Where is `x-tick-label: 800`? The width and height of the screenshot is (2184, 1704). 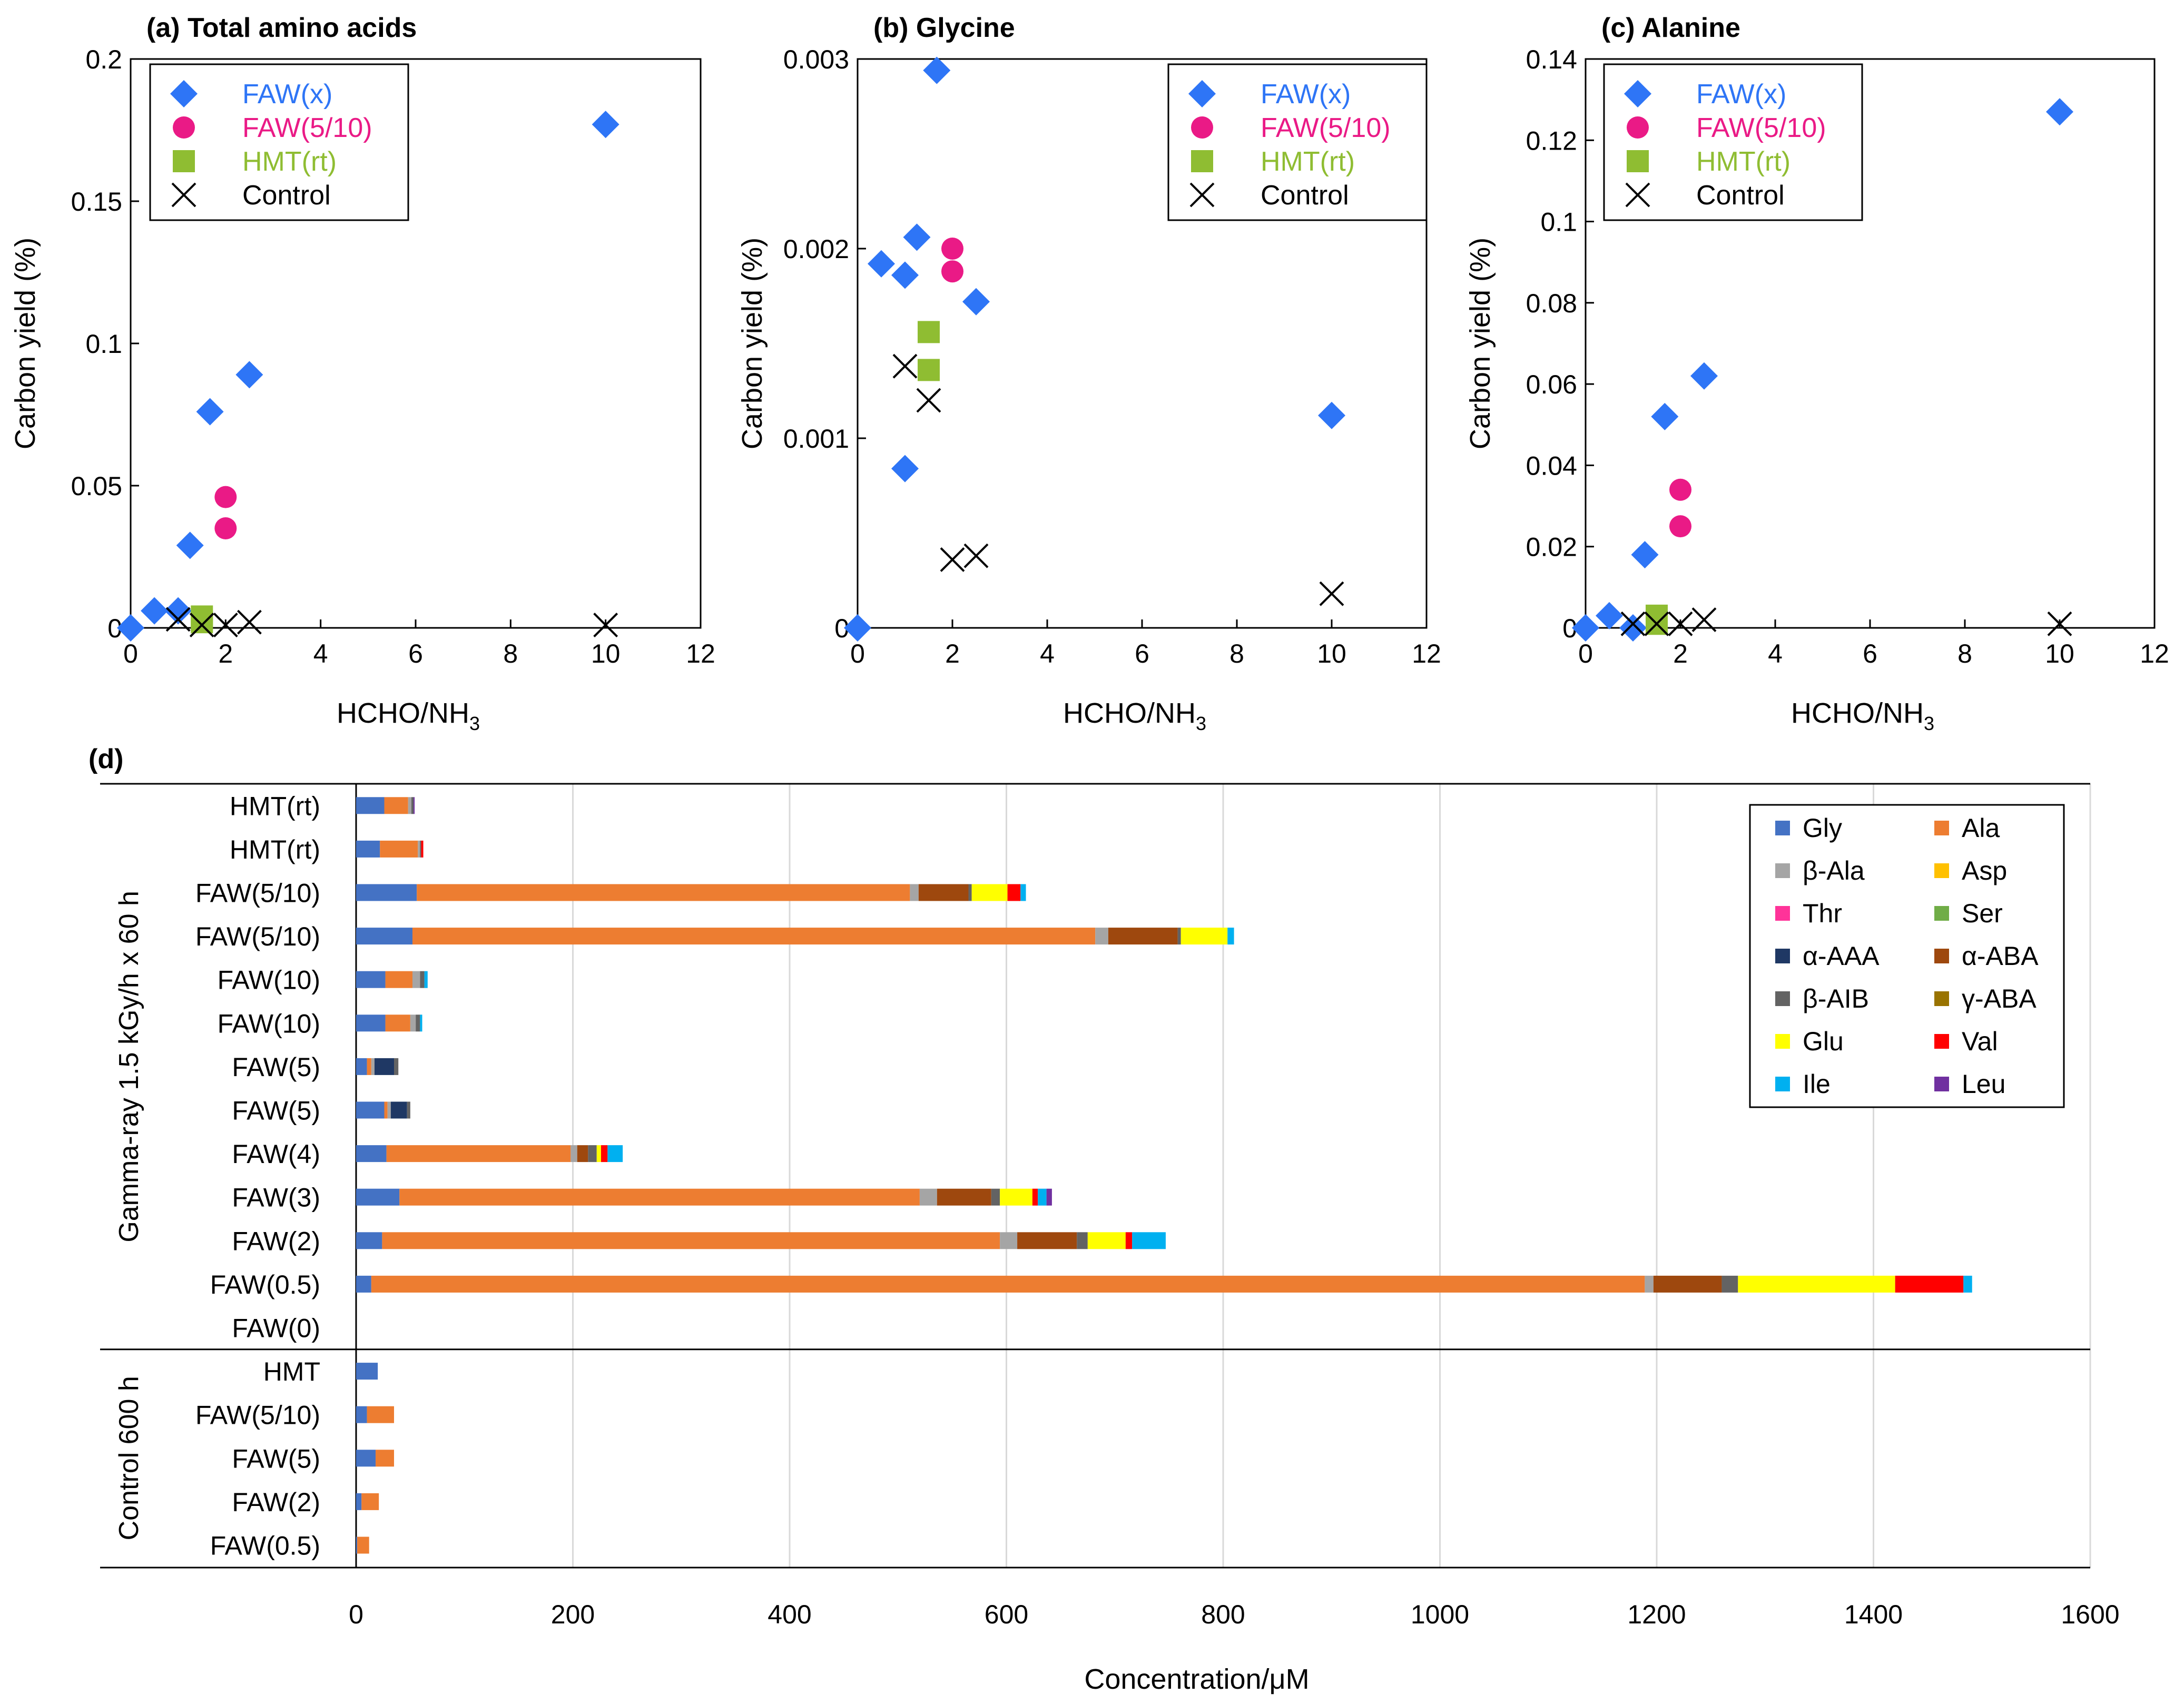 x-tick-label: 800 is located at coordinates (1223, 1614).